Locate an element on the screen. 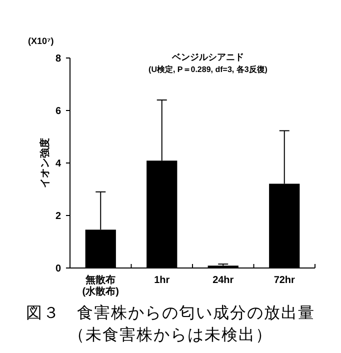  text: (X10⁷) is located at coordinates (41, 41).